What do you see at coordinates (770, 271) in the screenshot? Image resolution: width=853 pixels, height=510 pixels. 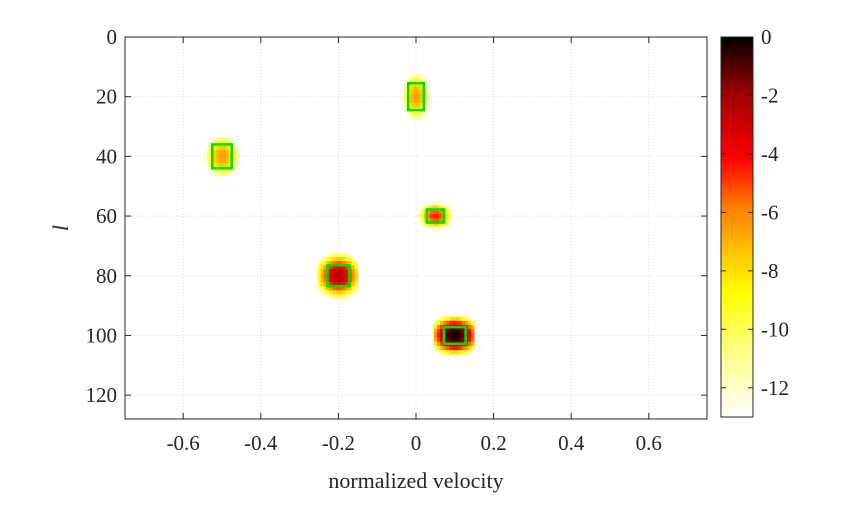 I see `colorbar-tick-label: -8` at bounding box center [770, 271].